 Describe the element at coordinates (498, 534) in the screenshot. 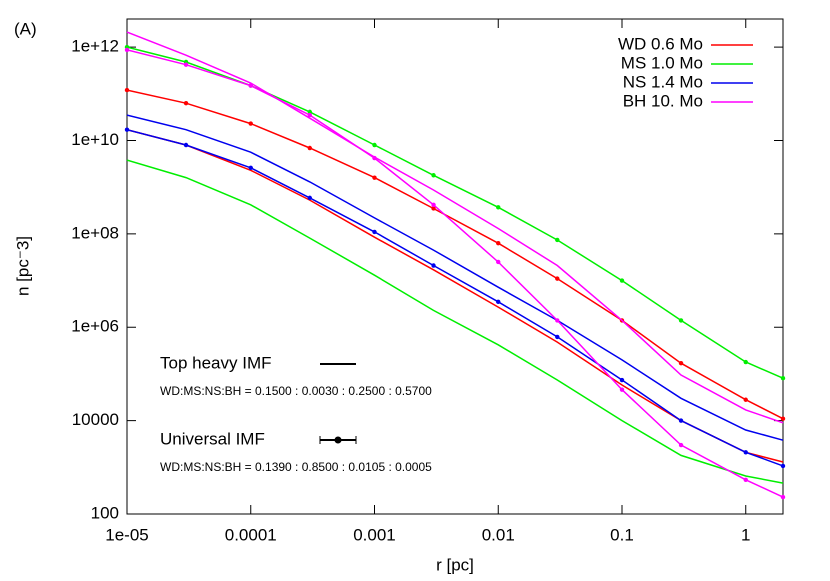

I see `x-tick-label: 0.01` at that location.